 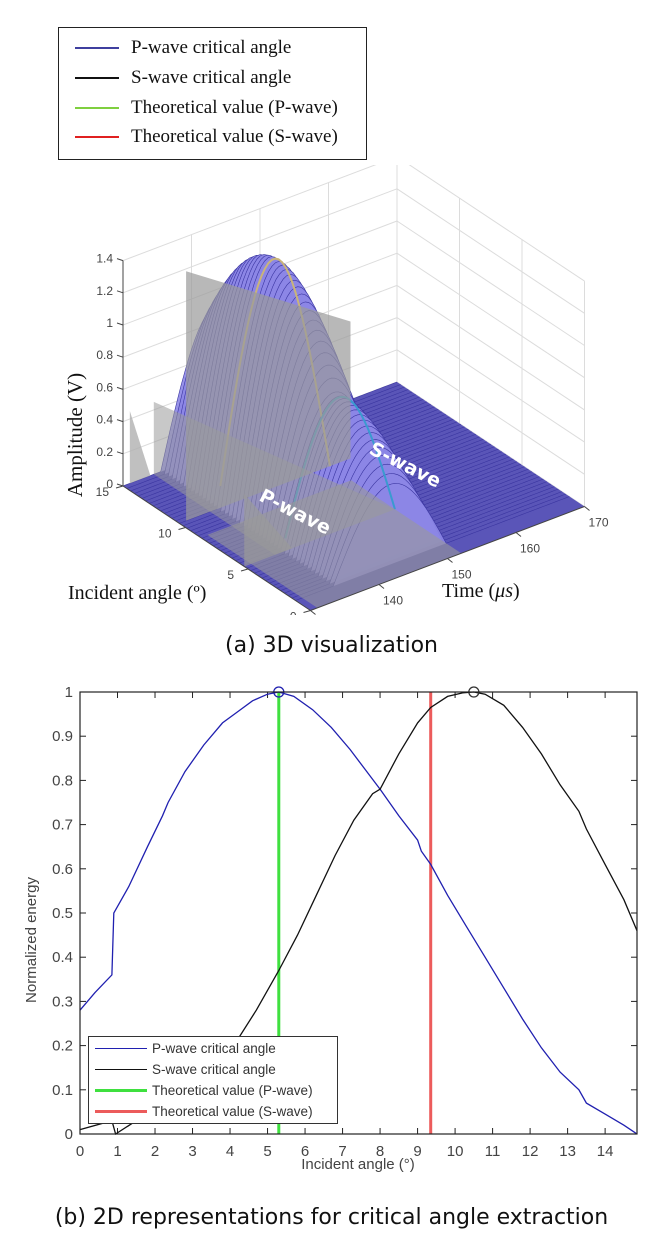 What do you see at coordinates (305, 1151) in the screenshot?
I see `x-tick-label: 6` at bounding box center [305, 1151].